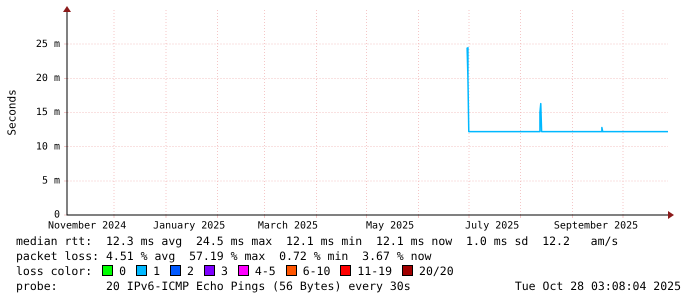  What do you see at coordinates (57, 215) in the screenshot?
I see `y-tick-label: 0` at bounding box center [57, 215].